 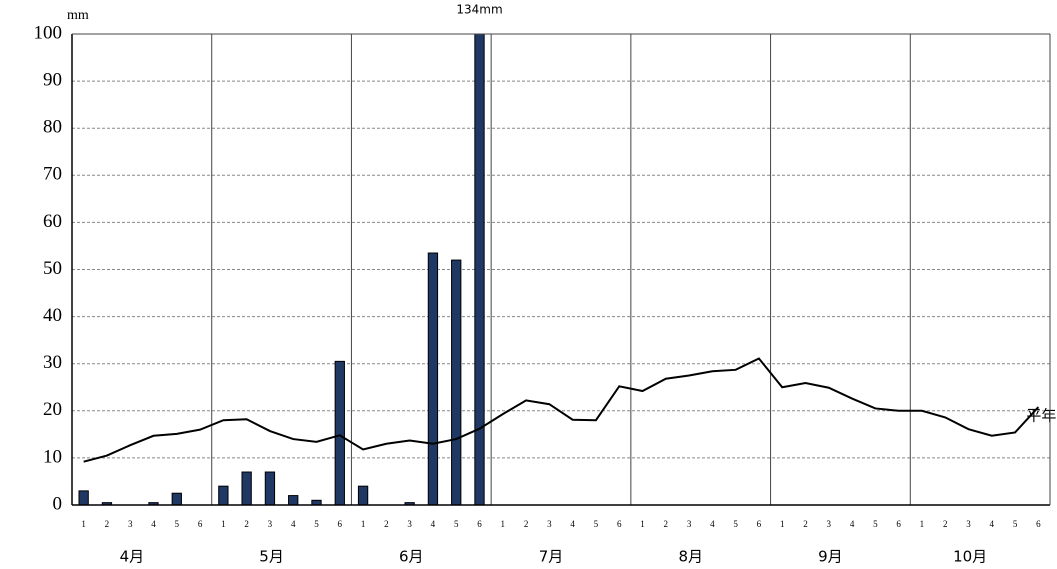 I want to click on y-tick-label: 20, so click(x=52, y=409).